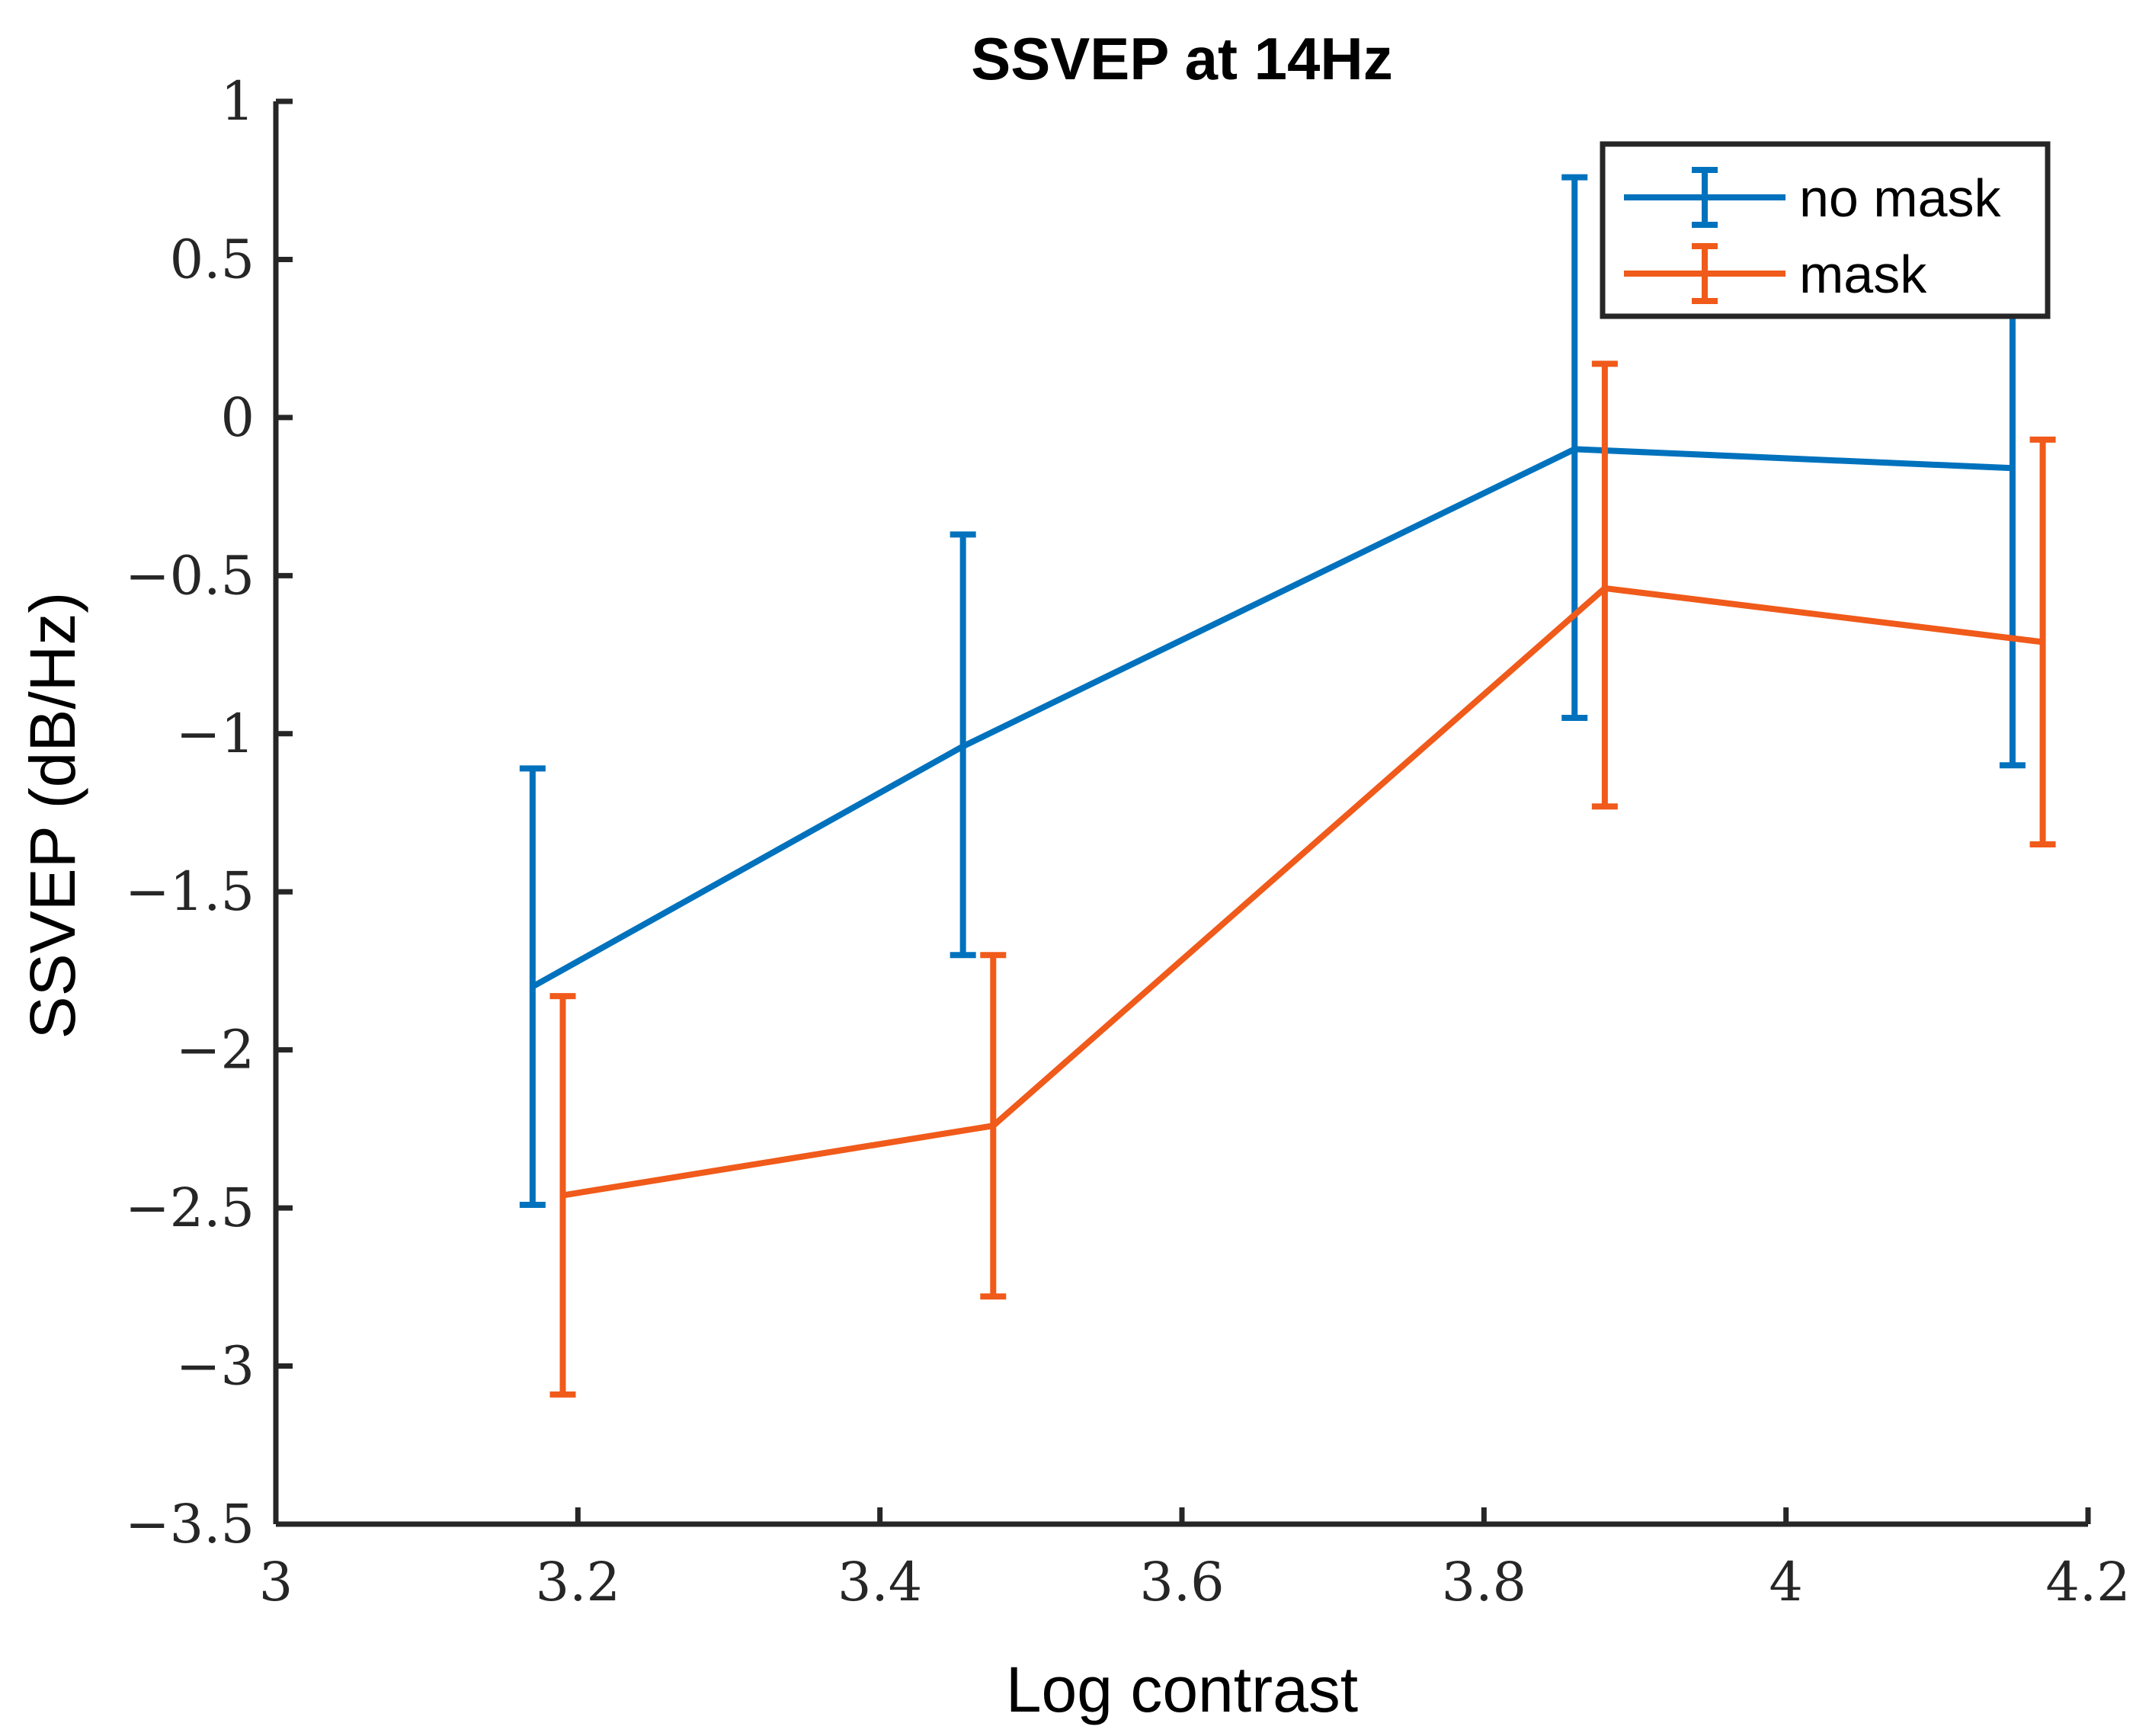 This screenshot has height=1736, width=2149. What do you see at coordinates (1182, 59) in the screenshot?
I see `chart-title: SSVEP at 14Hz` at bounding box center [1182, 59].